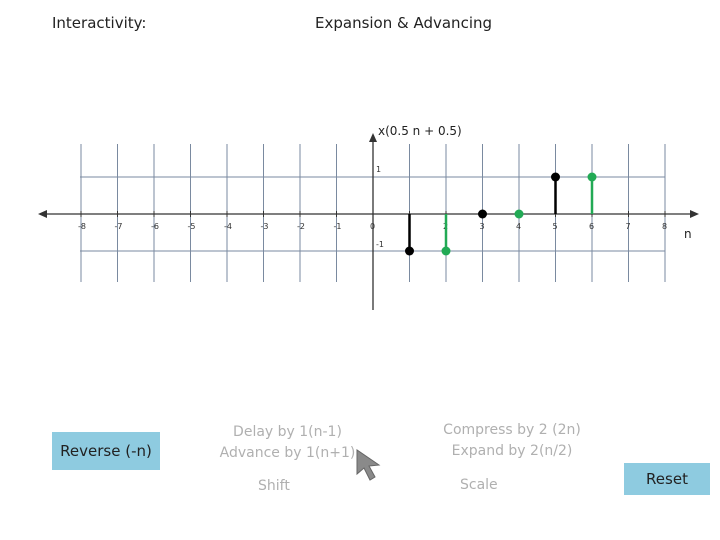  Describe the element at coordinates (99, 23) in the screenshot. I see `interactivity-label: Interactivity:` at that location.